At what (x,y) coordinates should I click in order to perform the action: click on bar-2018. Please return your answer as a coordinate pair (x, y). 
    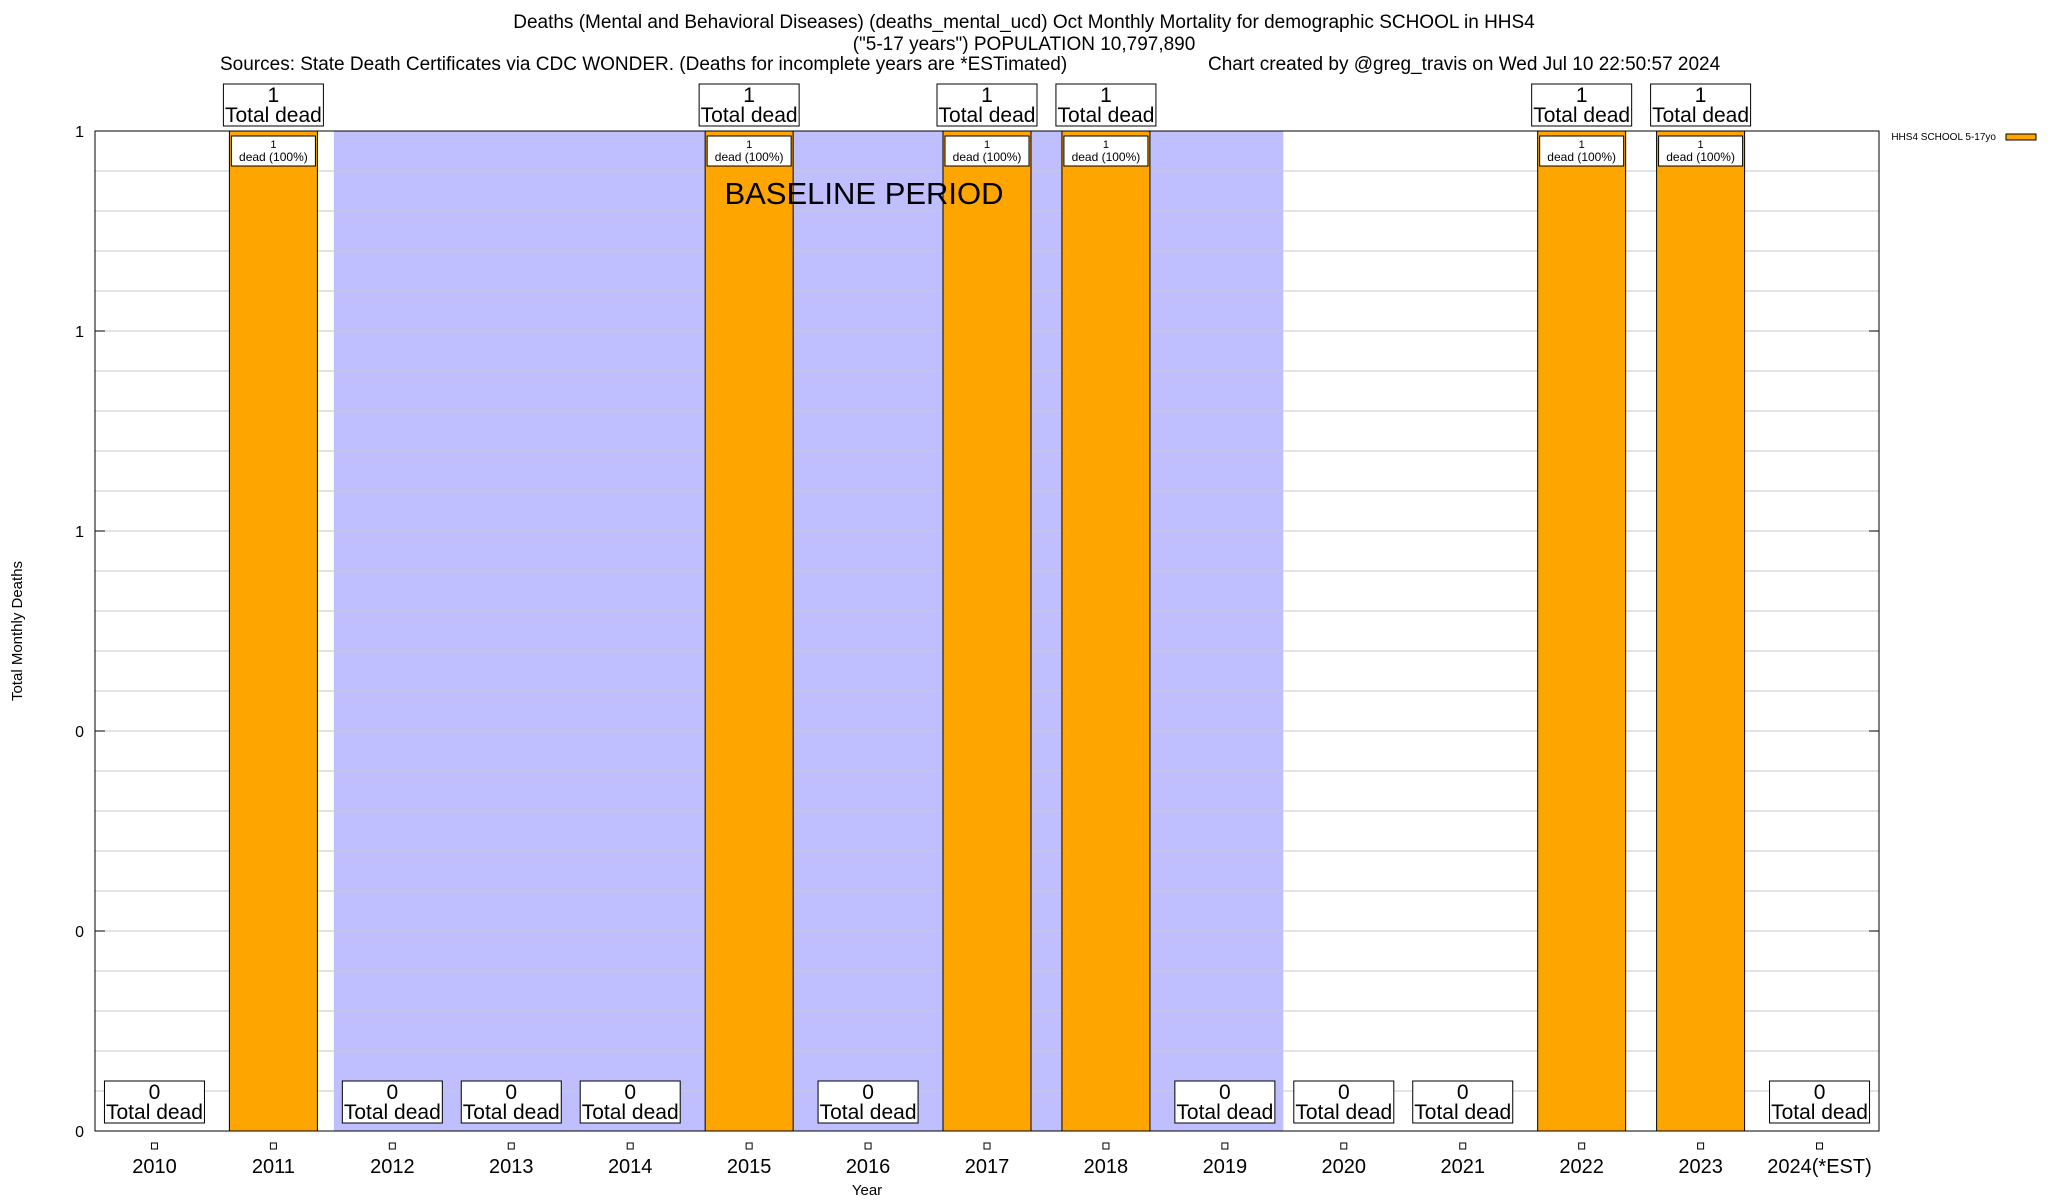
    Looking at the image, I should click on (1106, 631).